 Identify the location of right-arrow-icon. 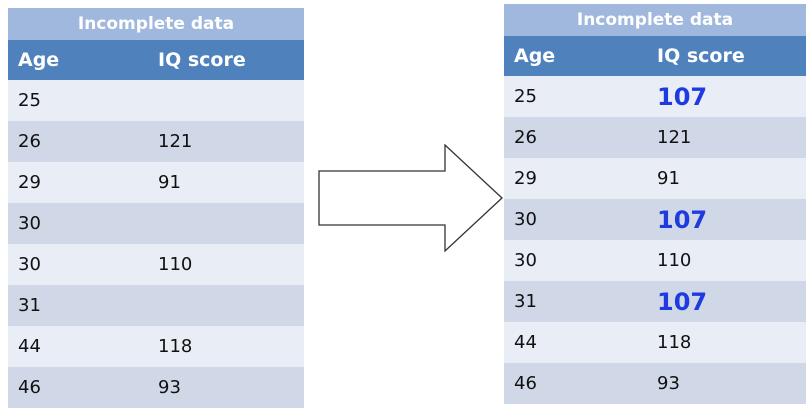
(410, 198).